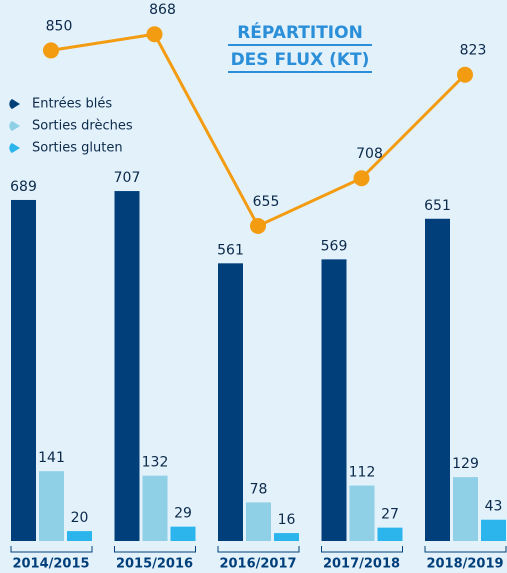  What do you see at coordinates (494, 507) in the screenshot?
I see `bar-value-label: 43` at bounding box center [494, 507].